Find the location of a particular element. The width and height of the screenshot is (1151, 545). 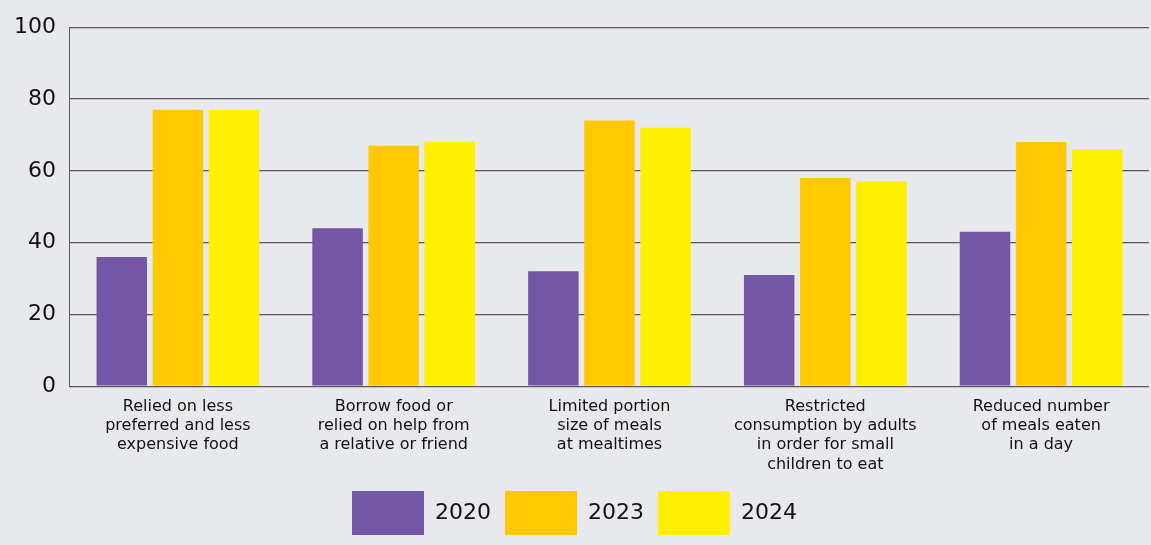

y-tick-label: 100 is located at coordinates (34, 25).